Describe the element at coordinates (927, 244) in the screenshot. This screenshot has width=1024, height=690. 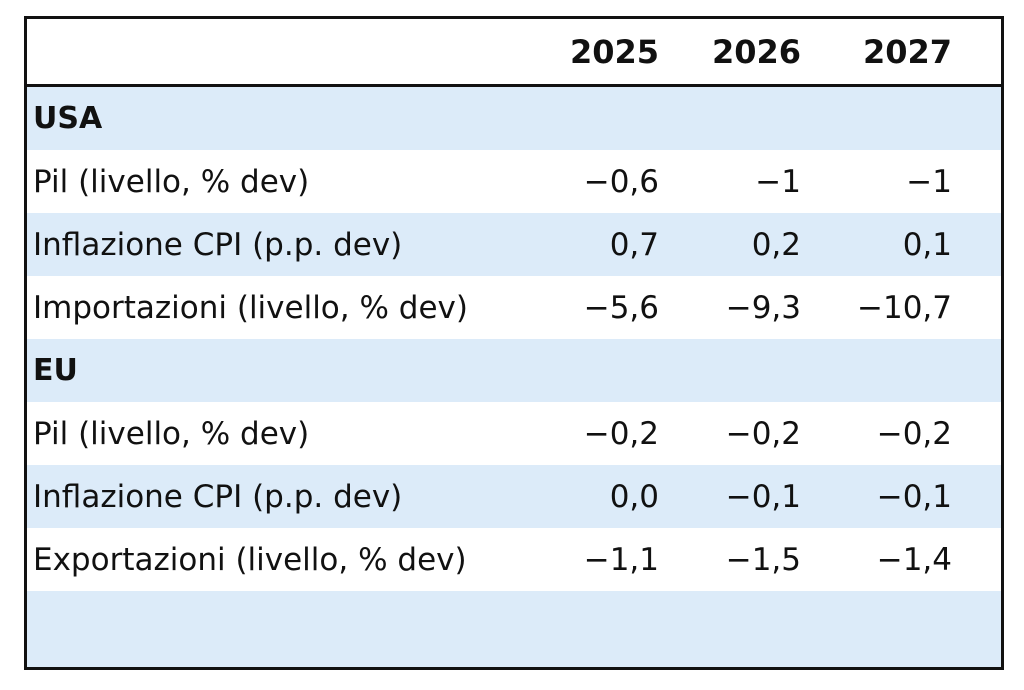
I see `cell-value: 0,1` at that location.